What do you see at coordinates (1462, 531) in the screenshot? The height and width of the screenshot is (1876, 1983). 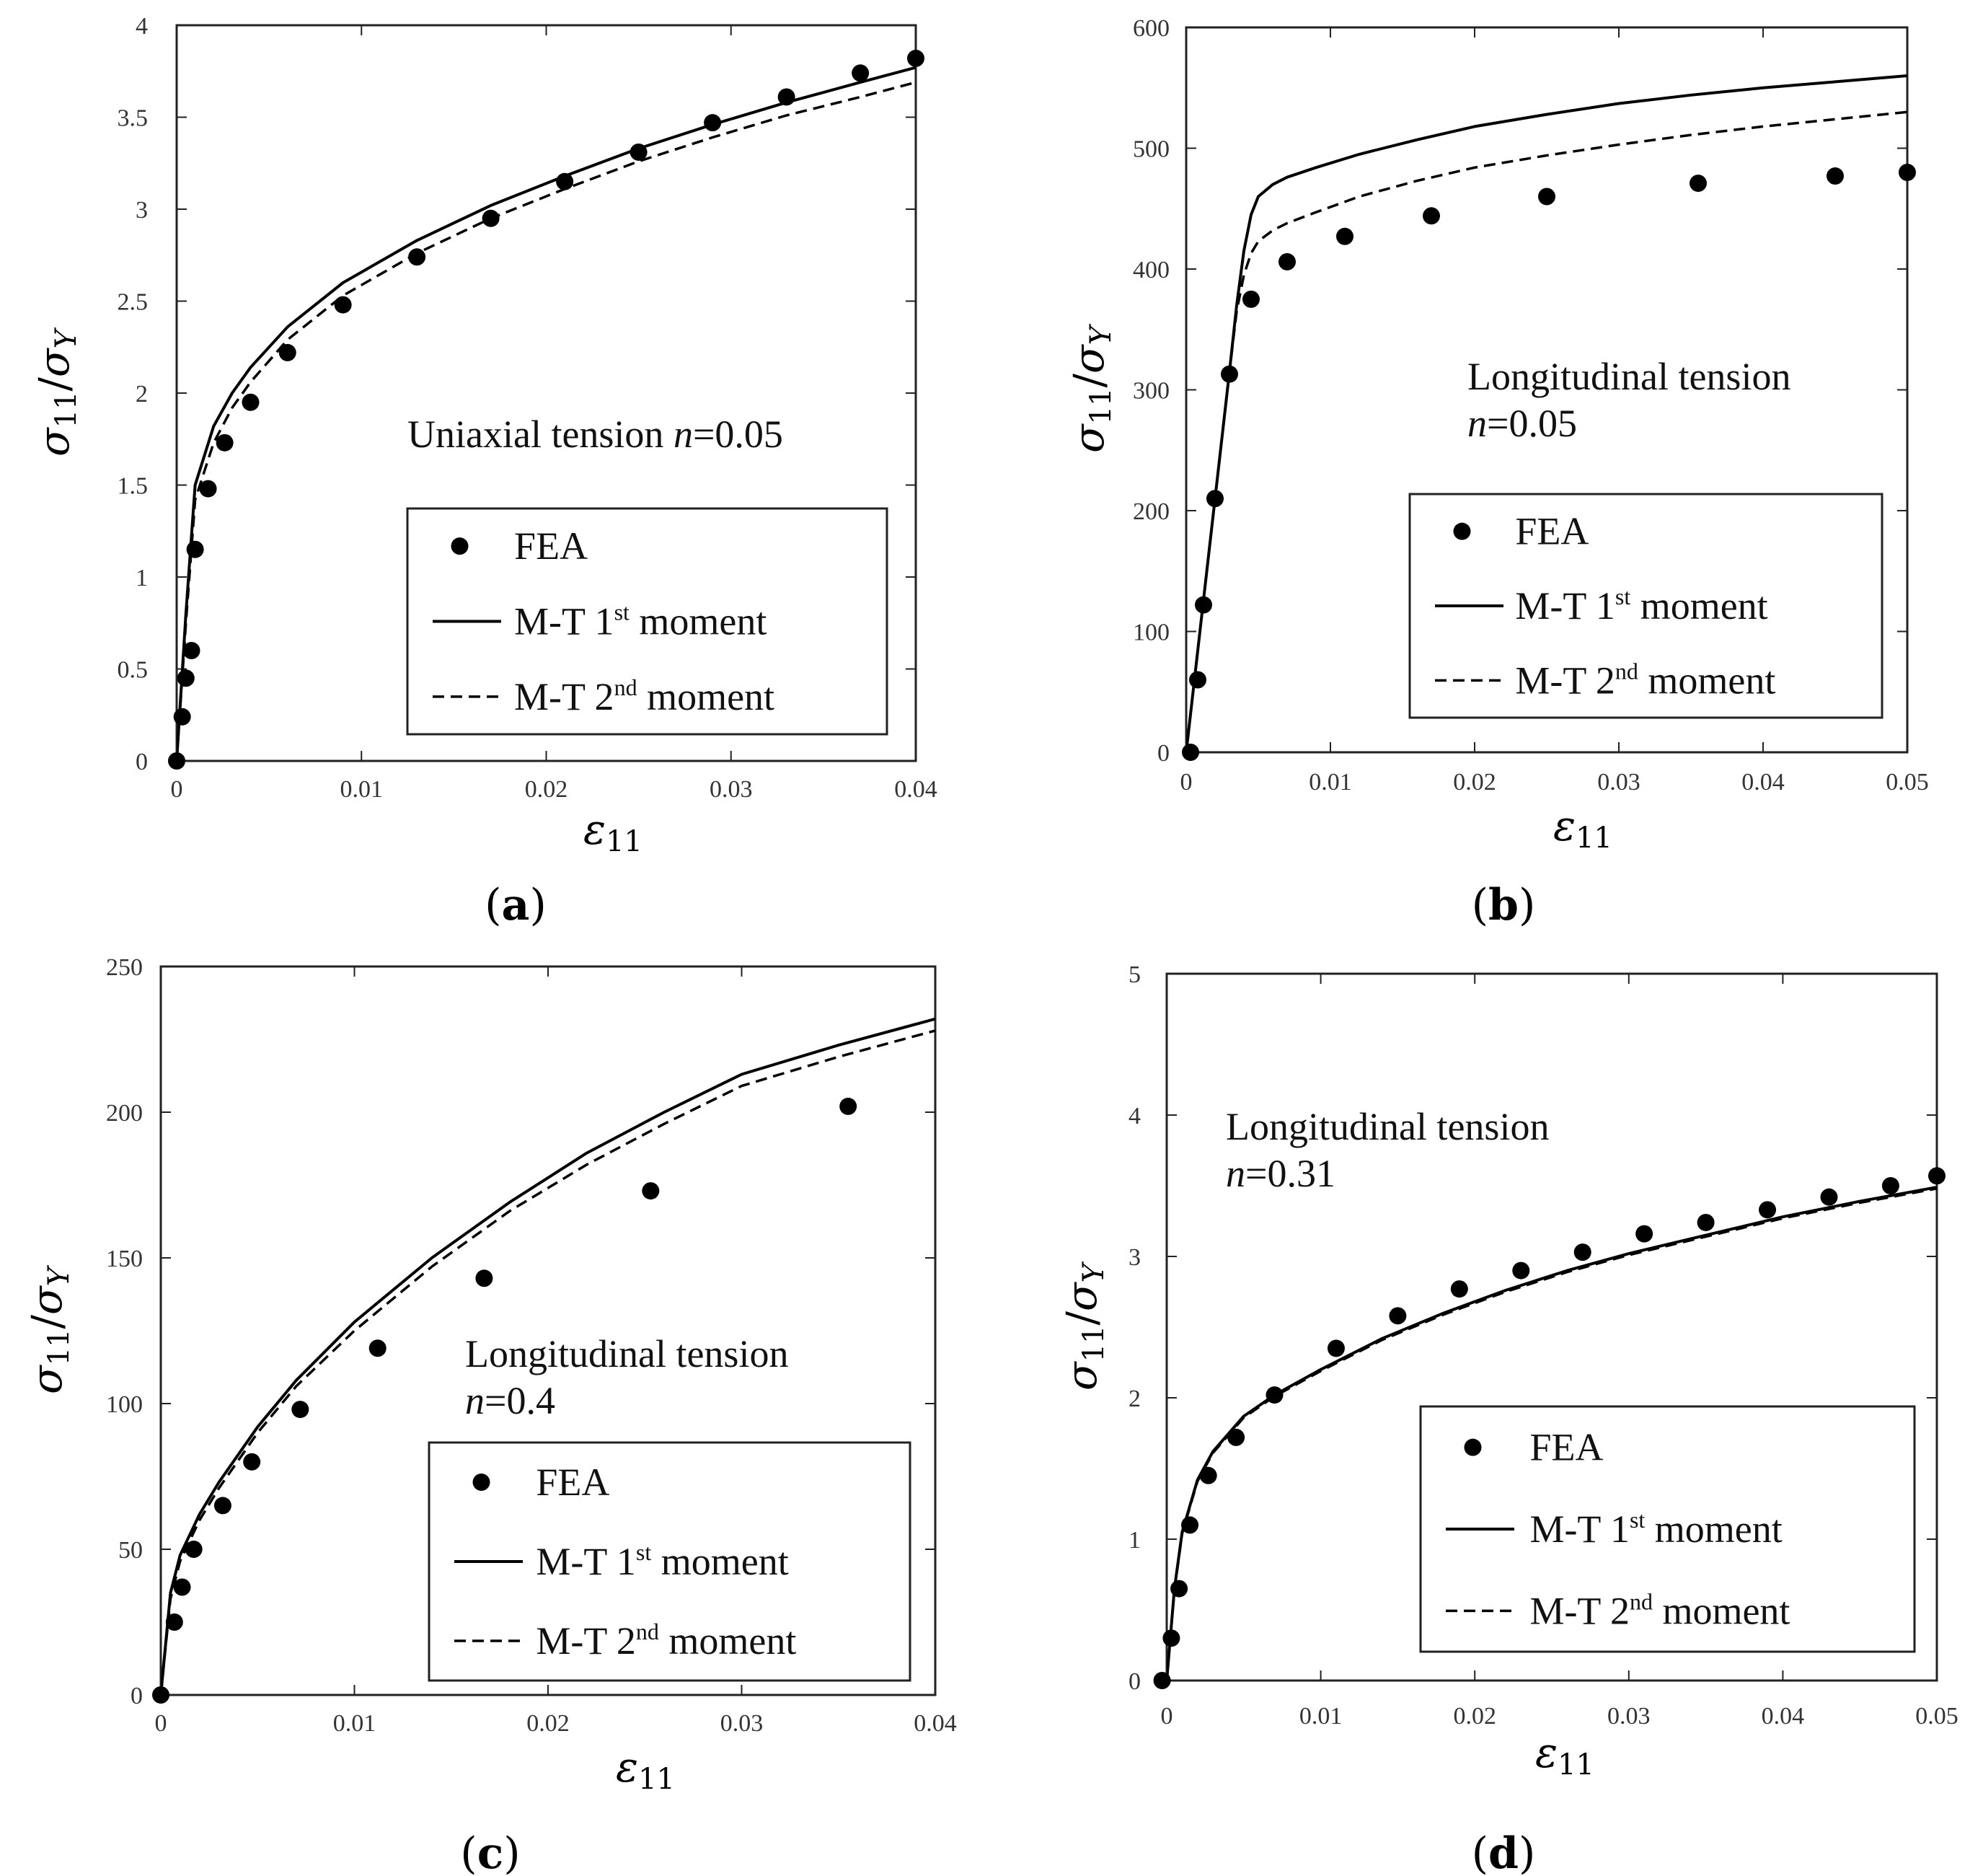 I see `legend-marker-fea` at bounding box center [1462, 531].